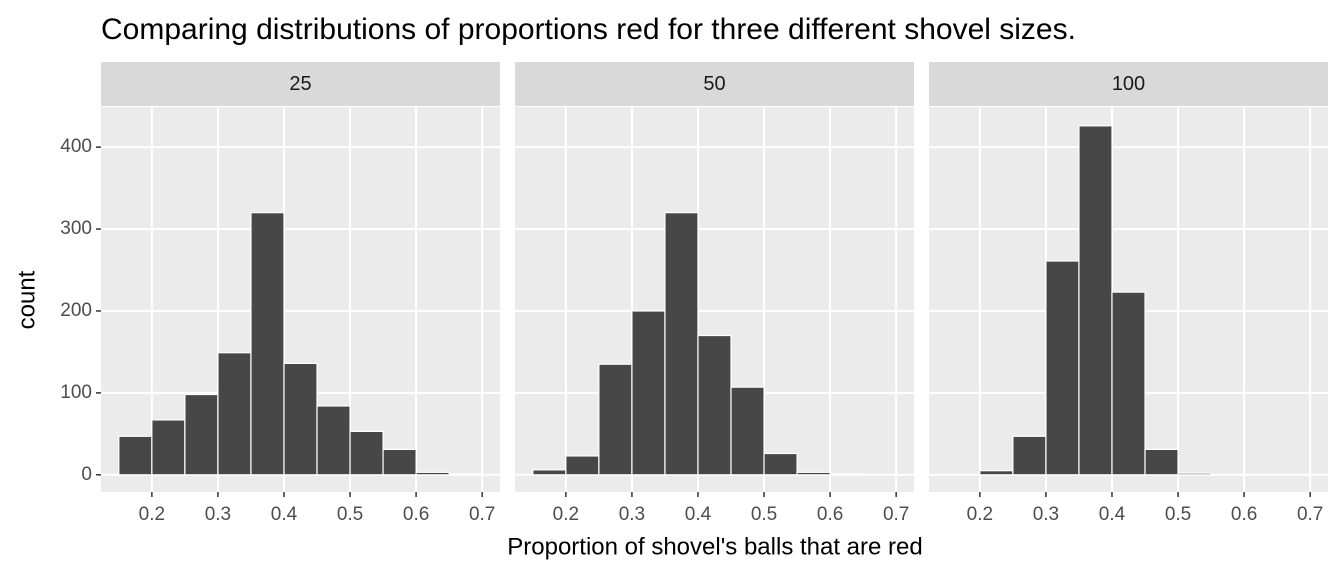 Image resolution: width=1344 pixels, height=576 pixels. I want to click on y-tick-label: 400, so click(76, 146).